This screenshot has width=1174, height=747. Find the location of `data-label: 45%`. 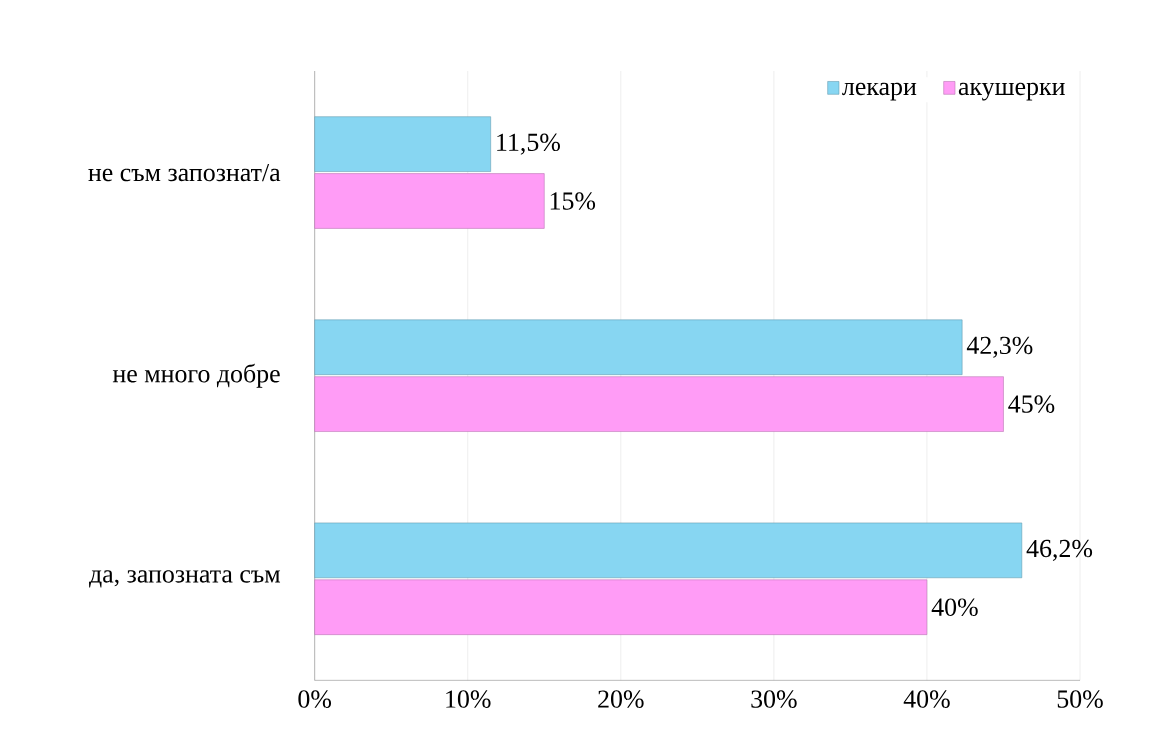

data-label: 45% is located at coordinates (1031, 404).